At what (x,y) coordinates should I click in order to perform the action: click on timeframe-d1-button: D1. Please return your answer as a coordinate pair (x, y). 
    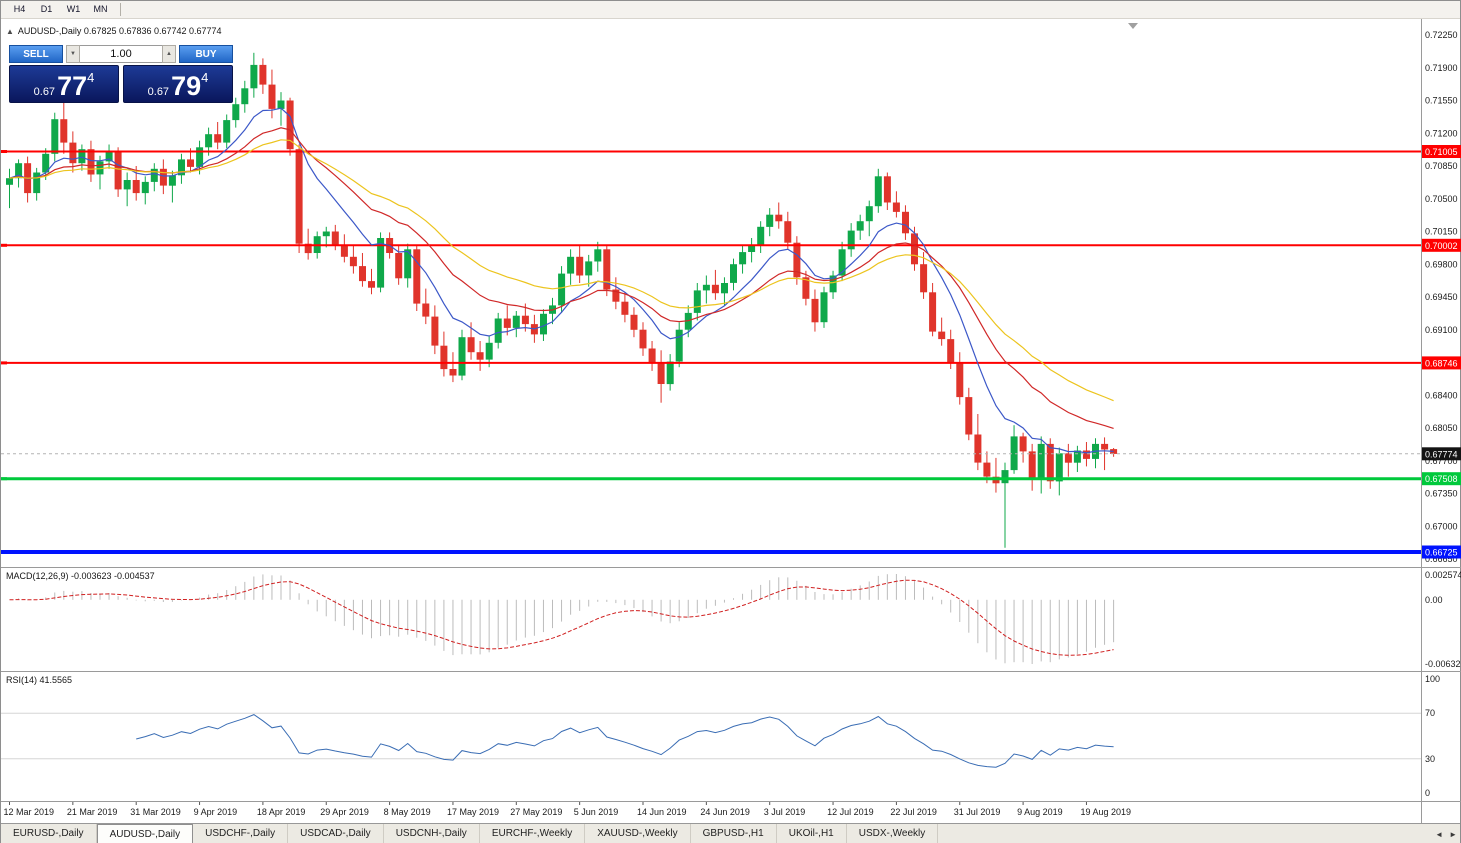
    Looking at the image, I should click on (46, 9).